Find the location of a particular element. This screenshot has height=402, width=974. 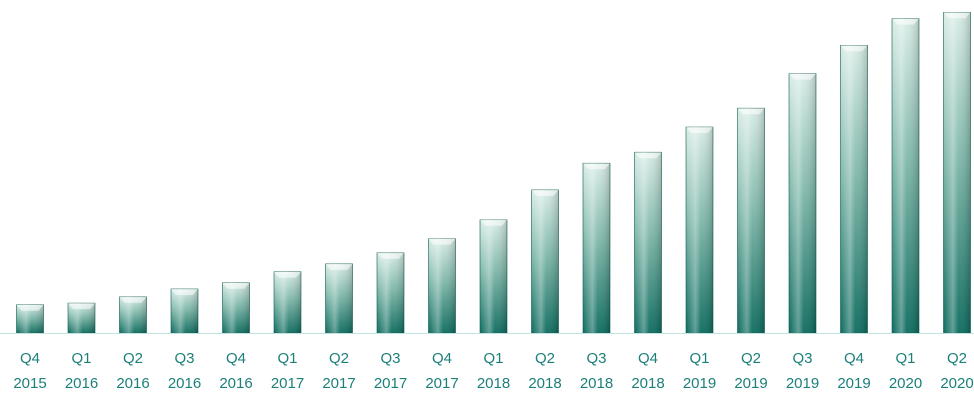

x-tick-label-17: Q1 2020 is located at coordinates (905, 371).